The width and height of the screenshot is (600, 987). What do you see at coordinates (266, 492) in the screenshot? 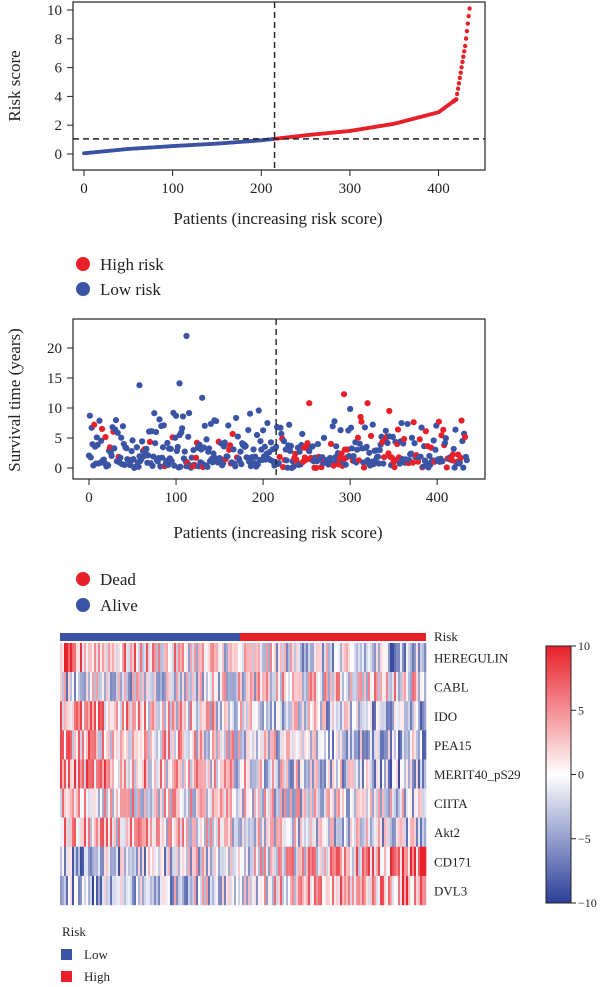
I see `survival-x-axis: 0 100 200 300 400` at bounding box center [266, 492].